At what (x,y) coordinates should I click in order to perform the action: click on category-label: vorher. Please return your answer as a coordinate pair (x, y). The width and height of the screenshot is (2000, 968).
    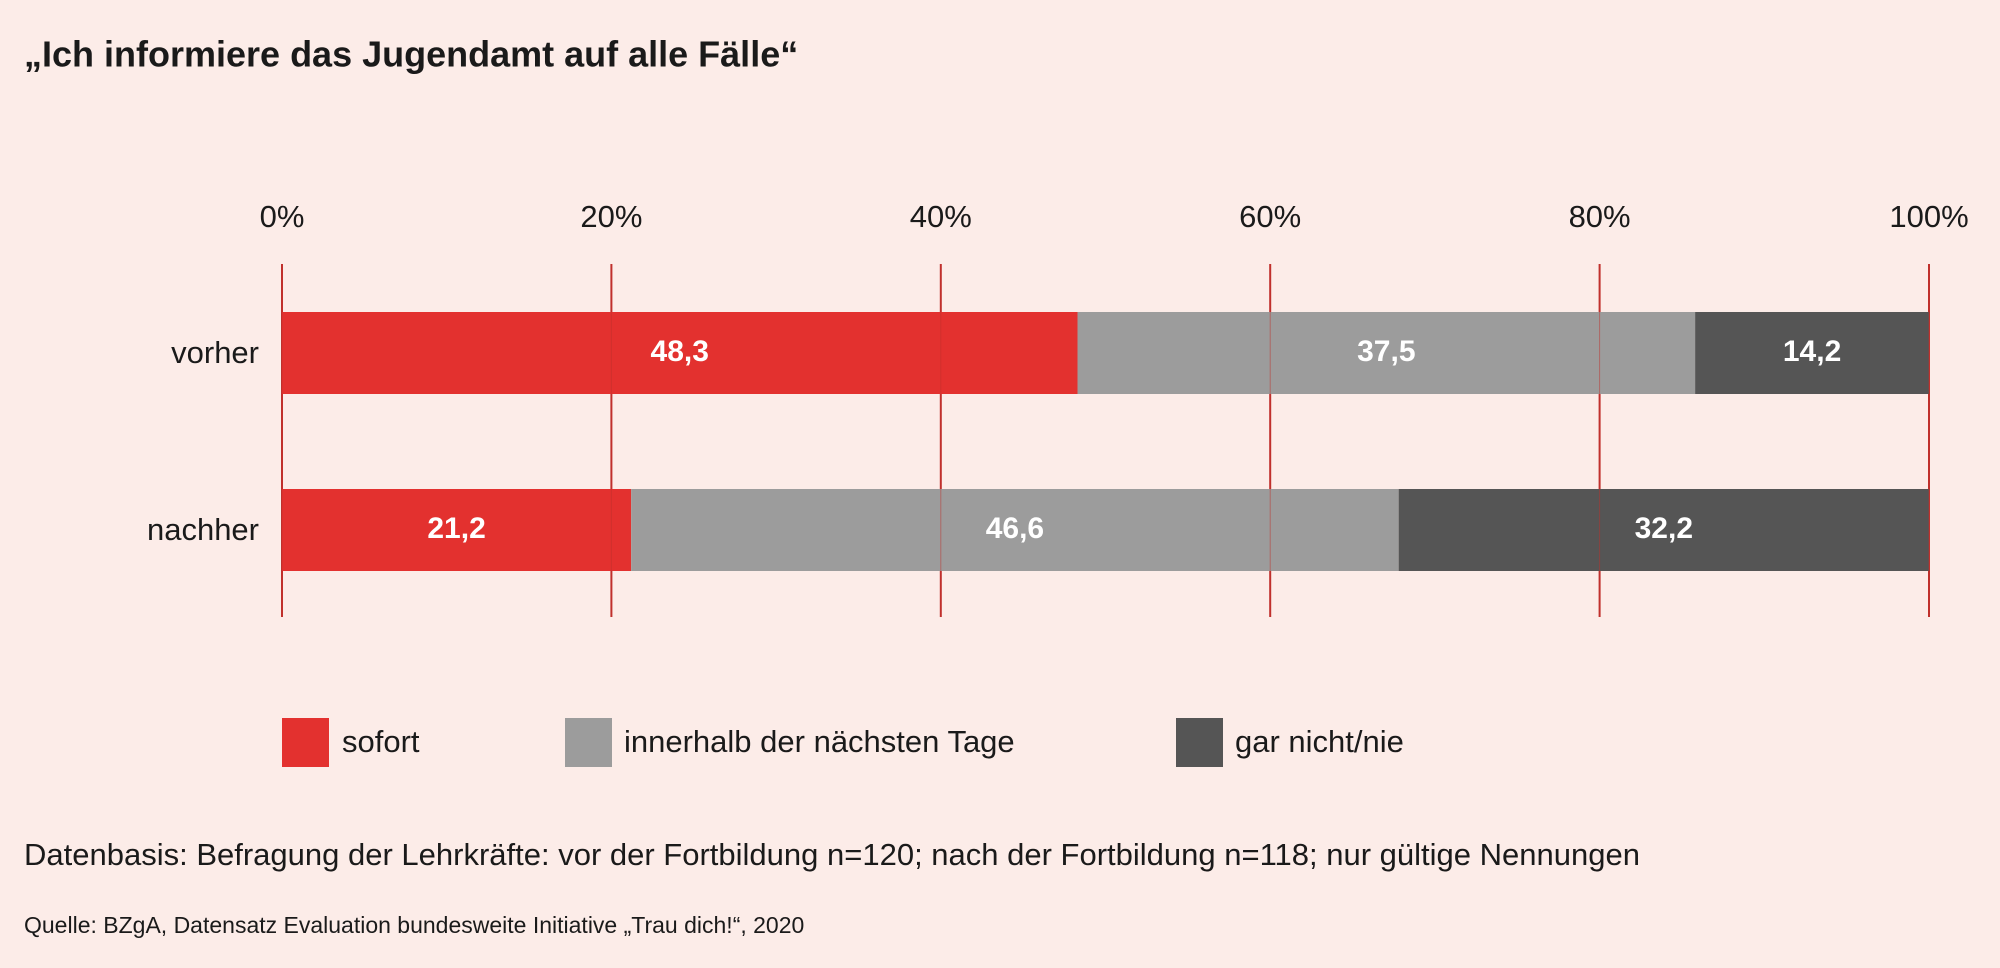
    Looking at the image, I should click on (215, 352).